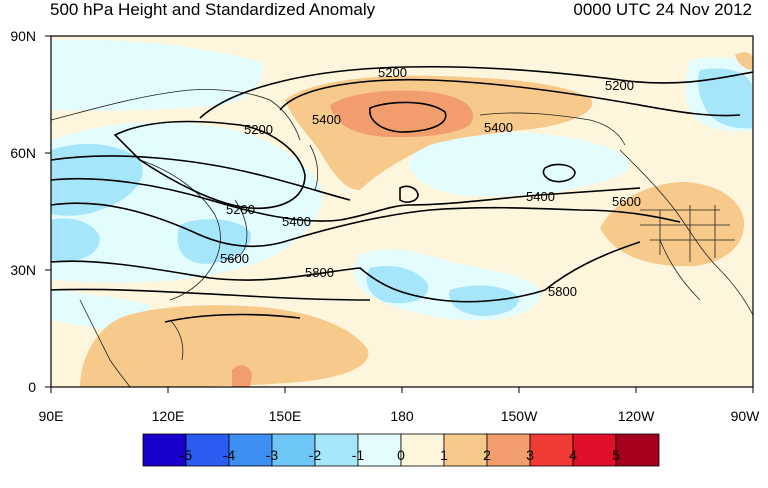  I want to click on anomaly-region-japan-sea, so click(214, 241).